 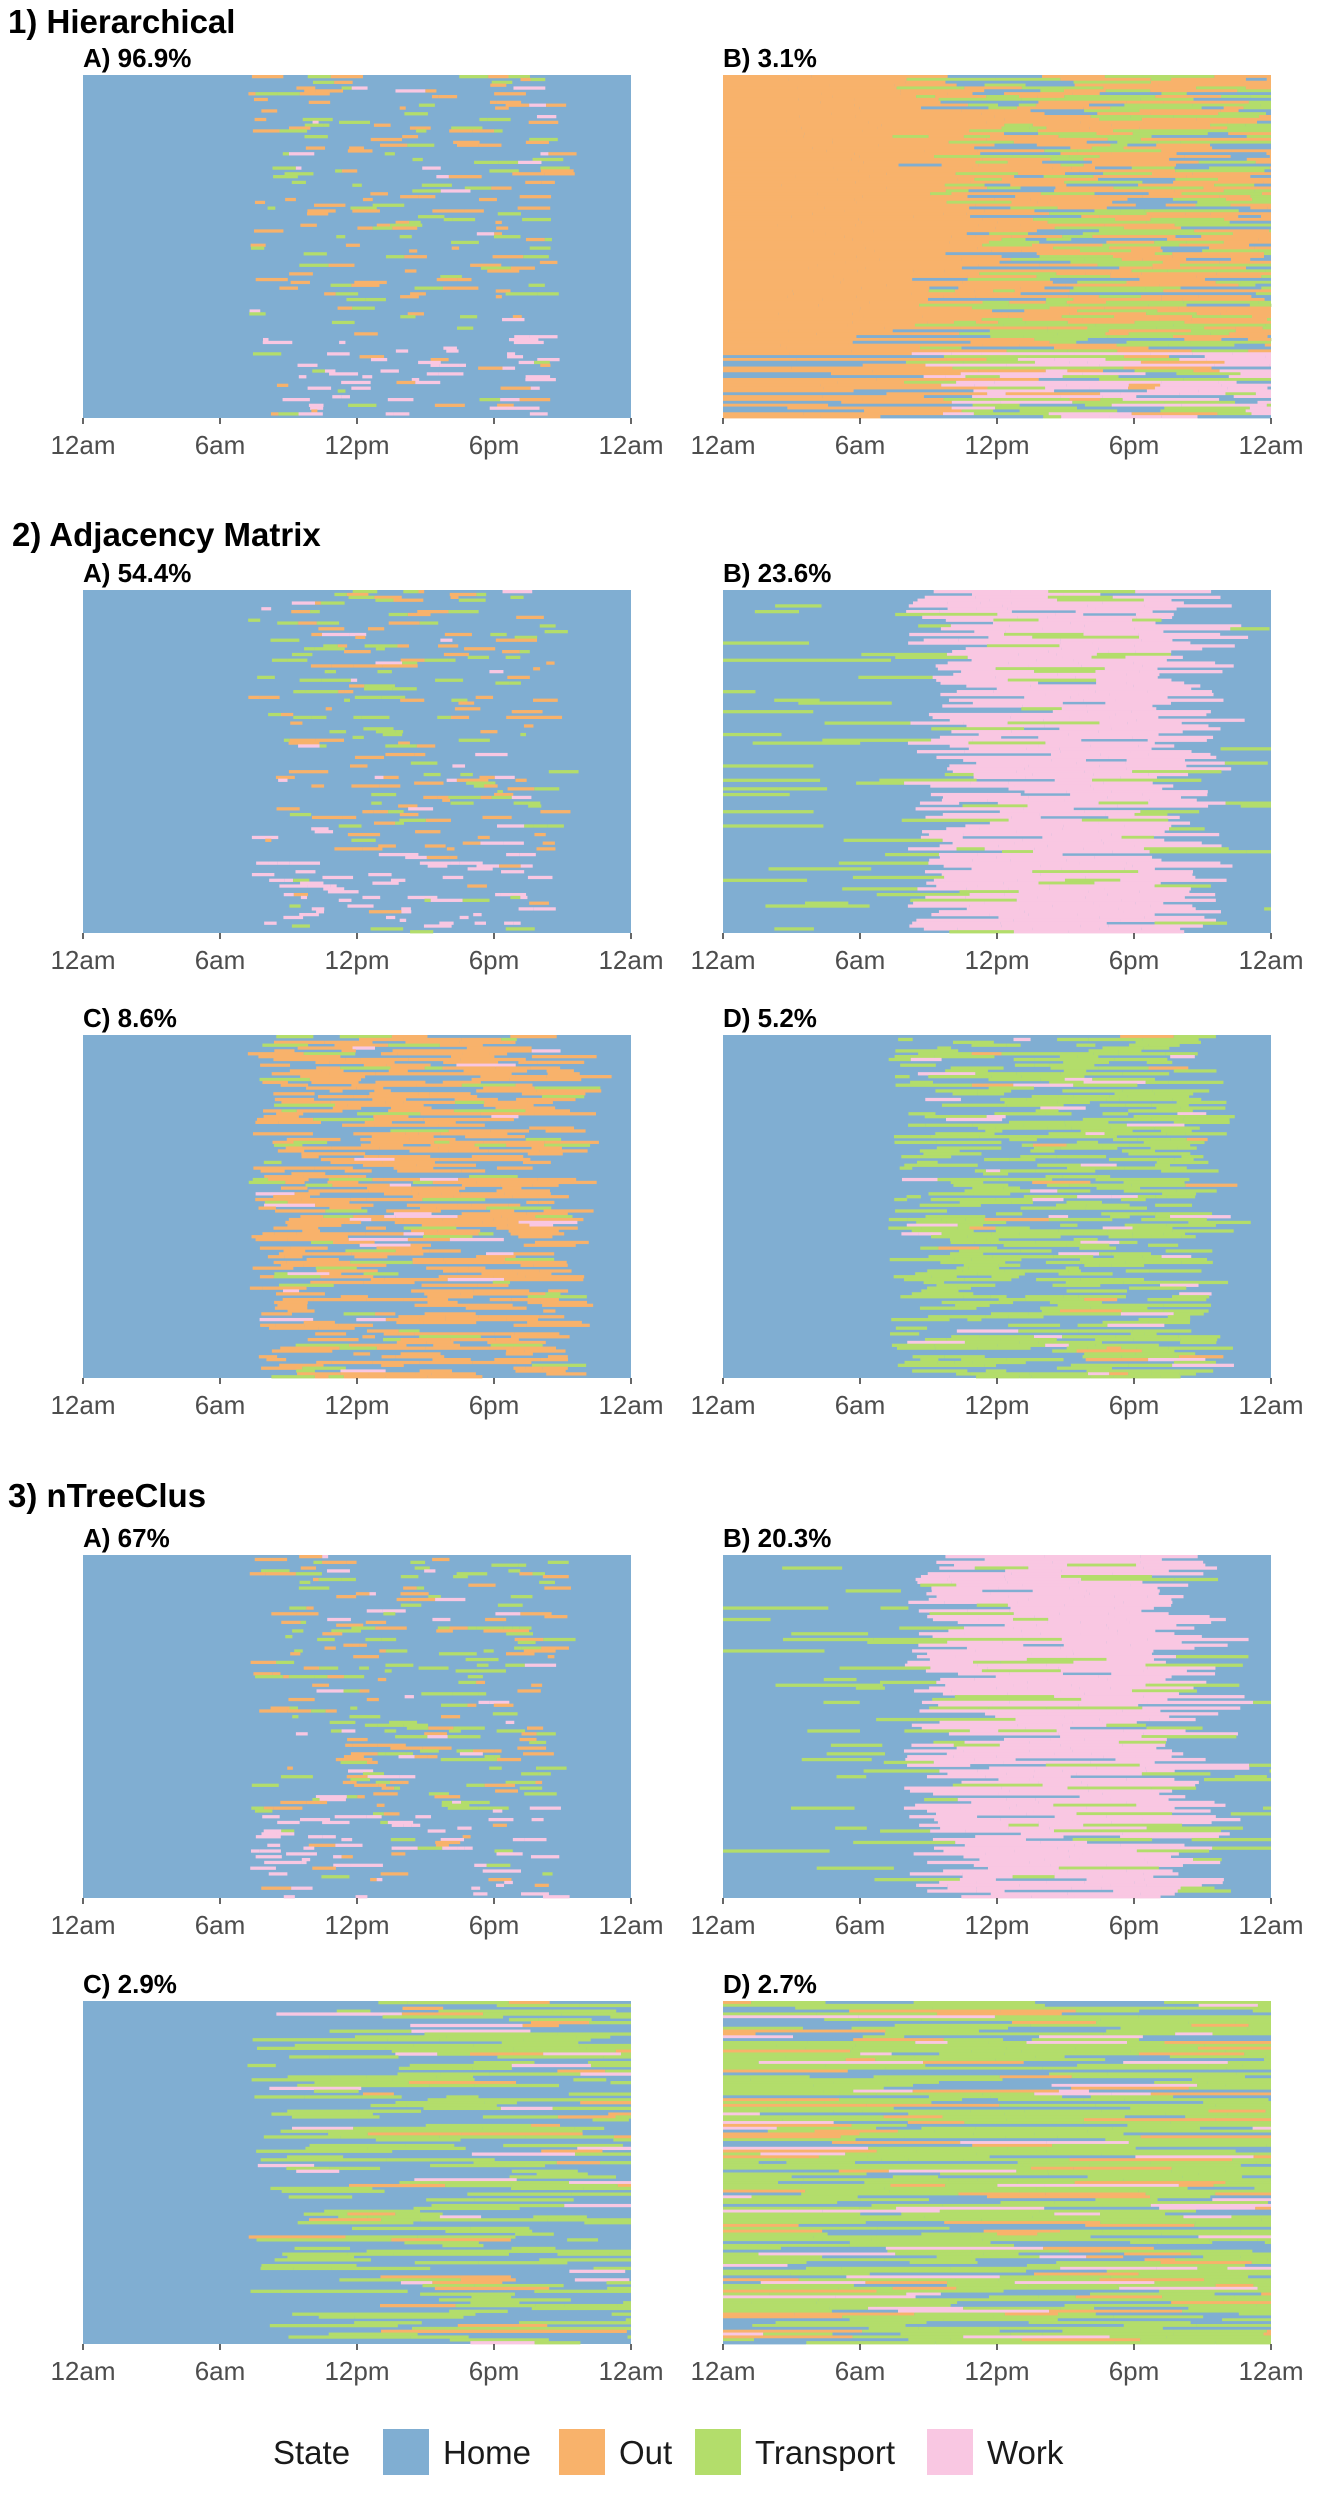 I want to click on panel-label: A) 54.4%, so click(x=137, y=573).